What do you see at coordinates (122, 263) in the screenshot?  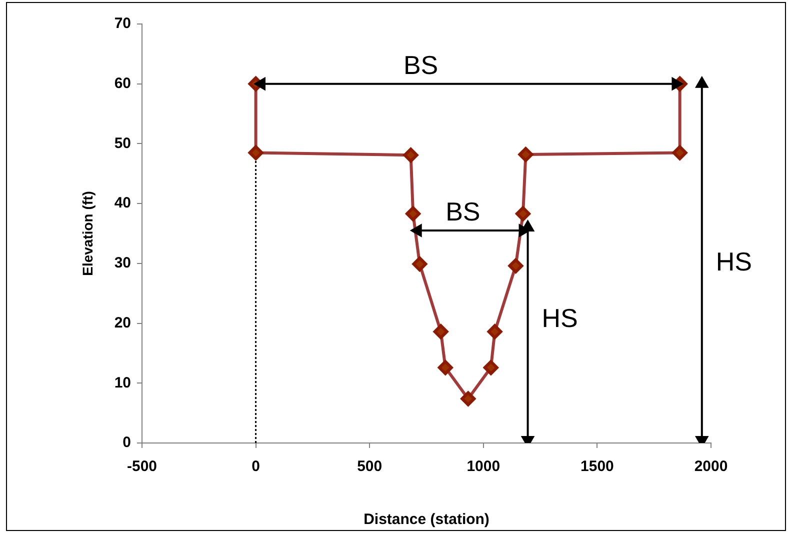 I see `y-tick-label: 30` at bounding box center [122, 263].